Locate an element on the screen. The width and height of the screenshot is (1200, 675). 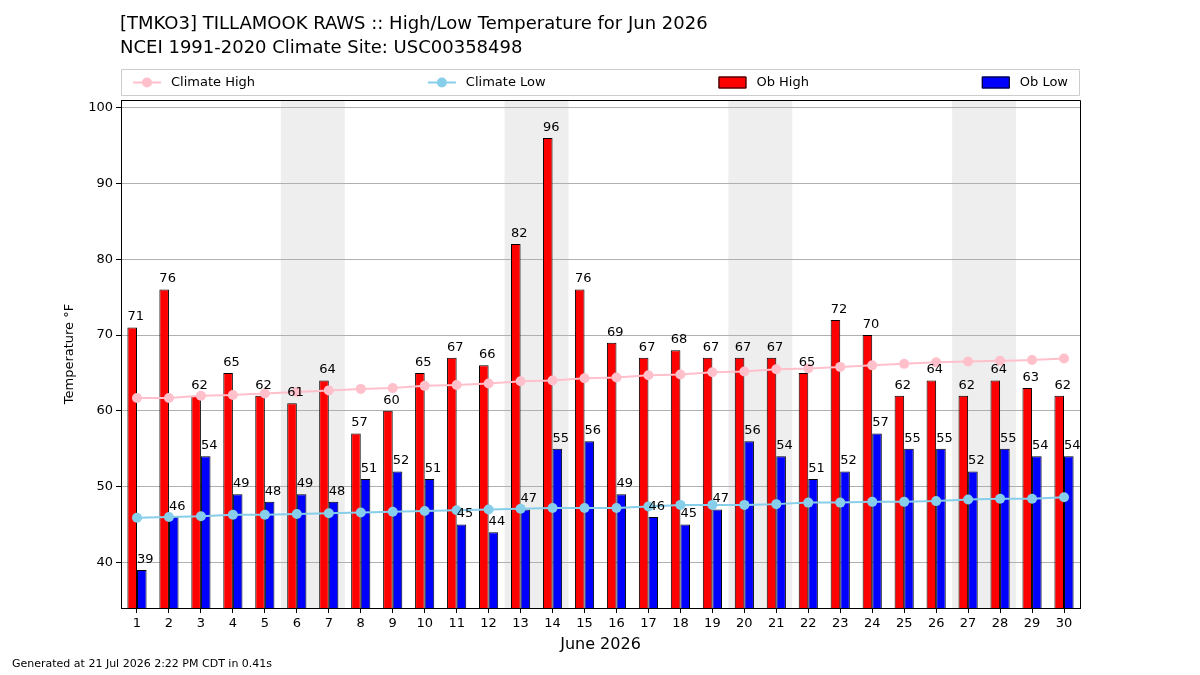
data-label: 49 is located at coordinates (305, 483).